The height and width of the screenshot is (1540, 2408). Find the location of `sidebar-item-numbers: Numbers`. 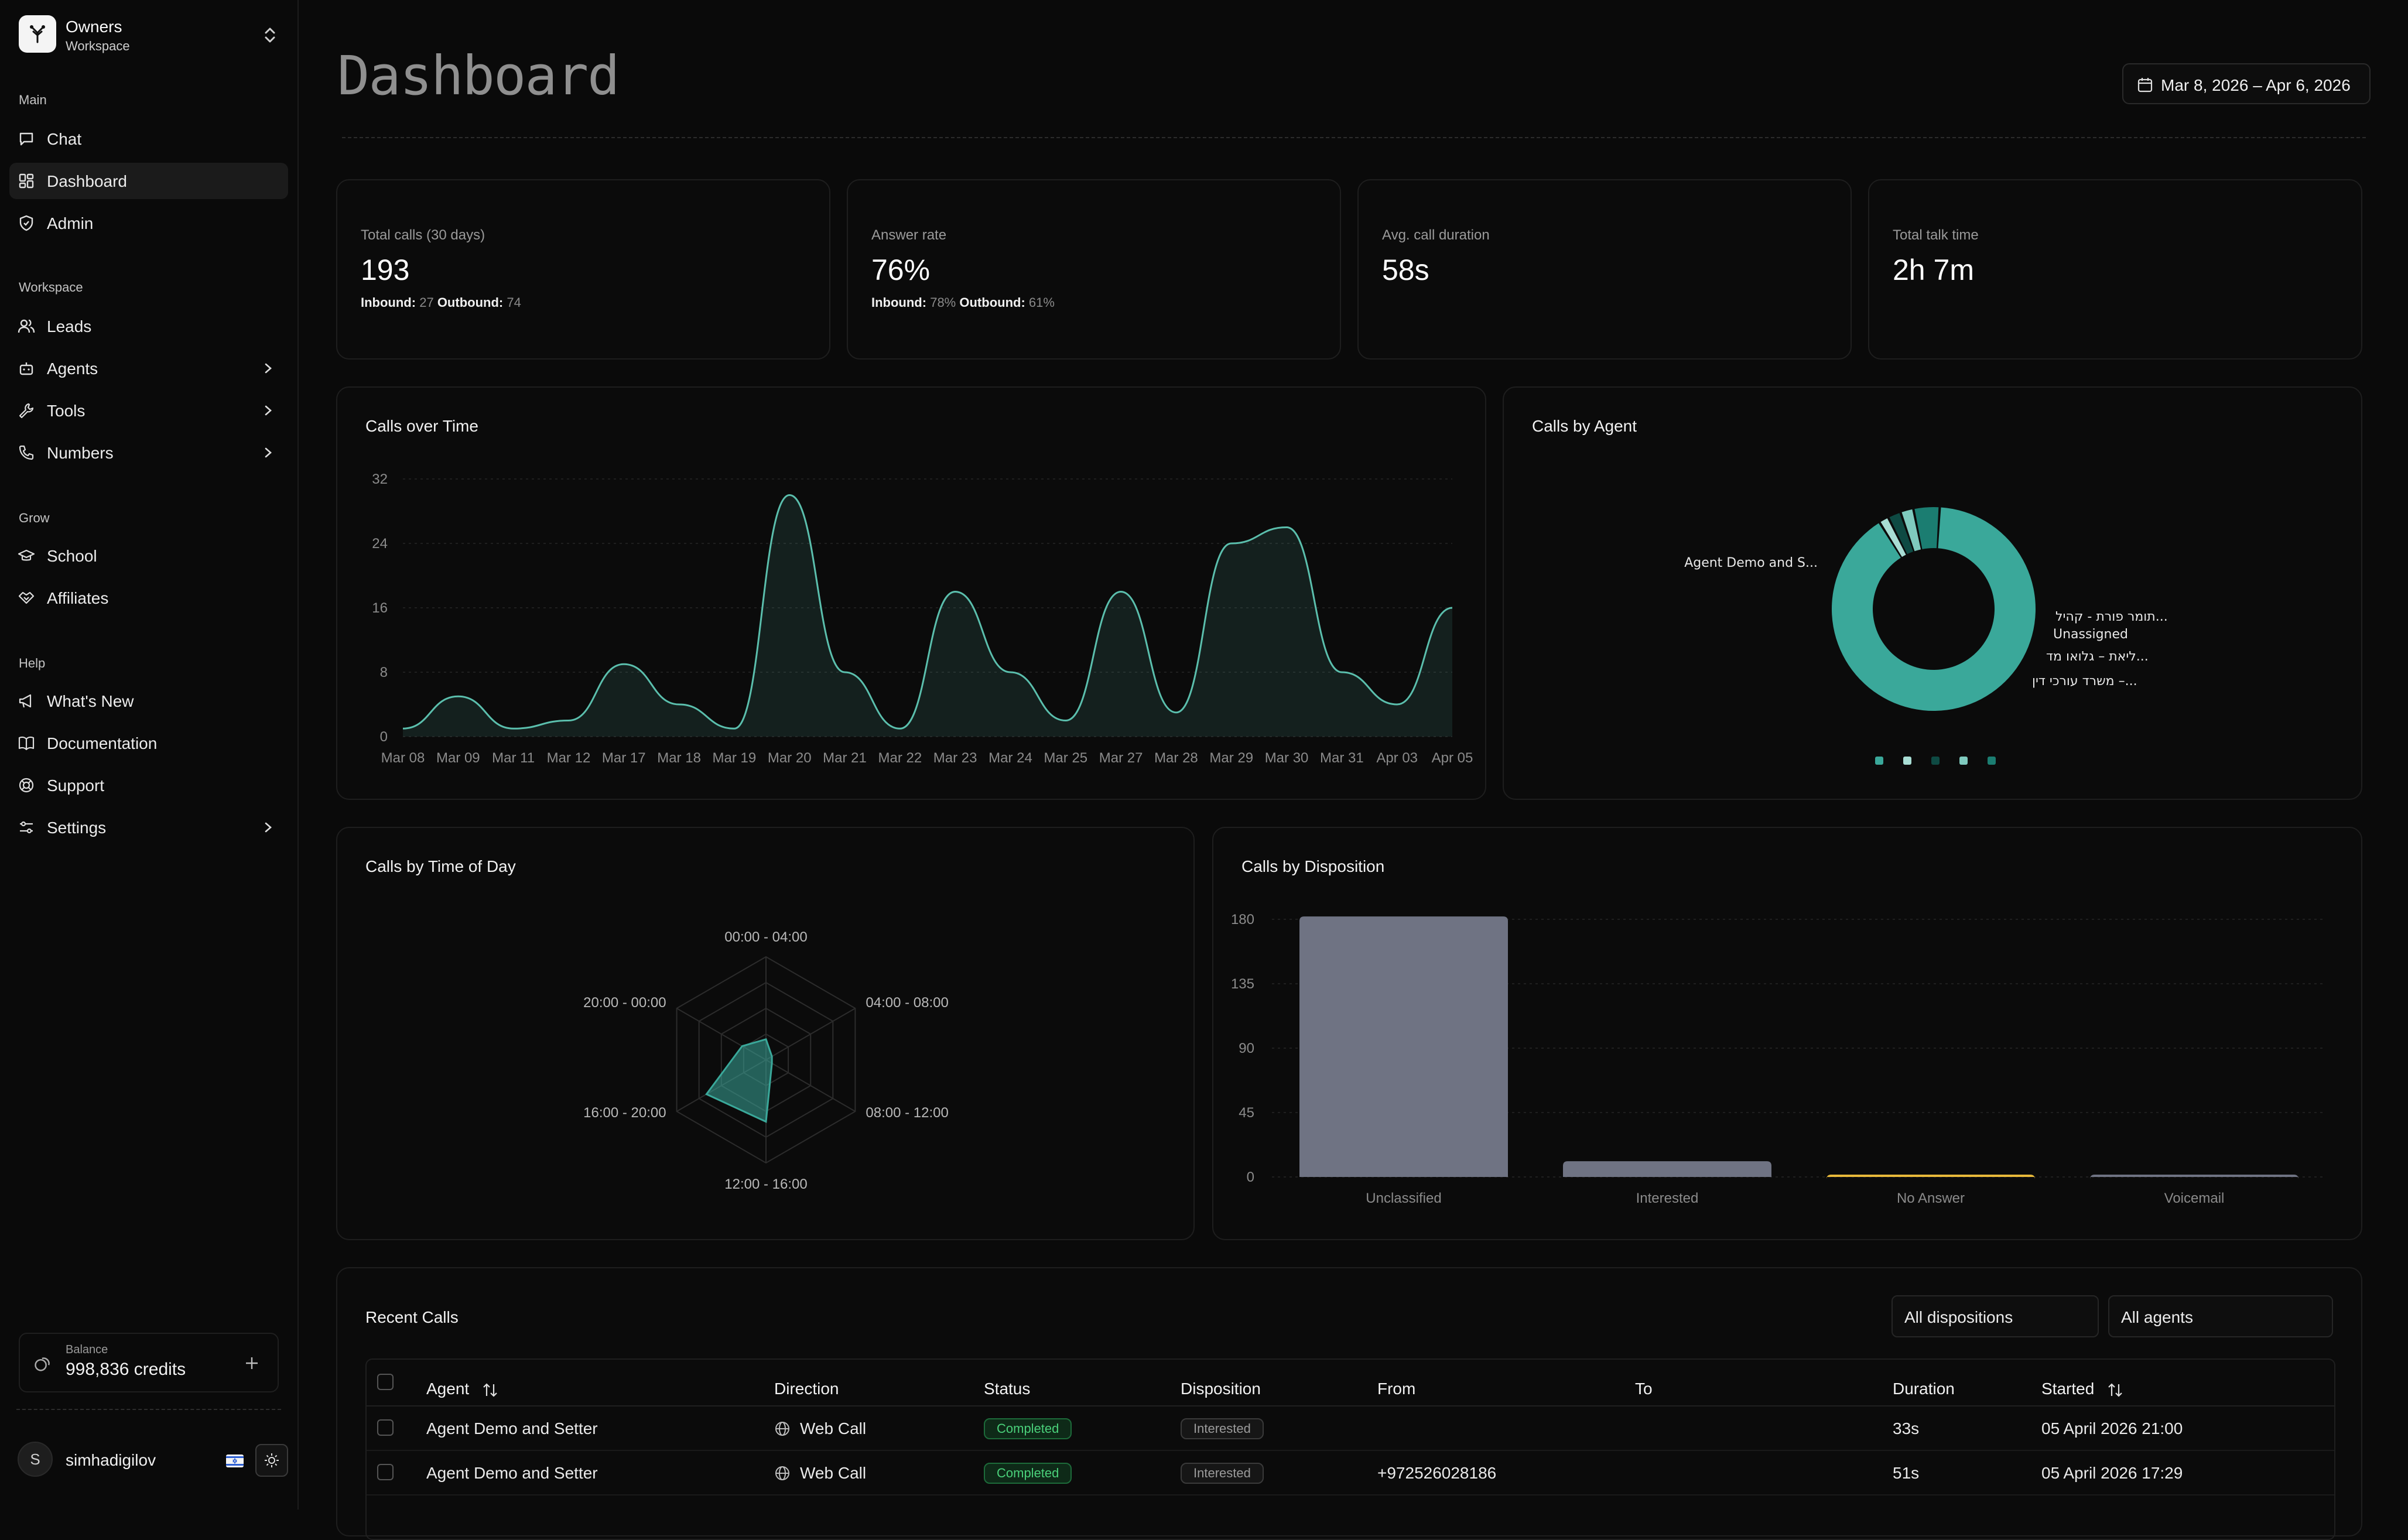

sidebar-item-numbers: Numbers is located at coordinates (148, 452).